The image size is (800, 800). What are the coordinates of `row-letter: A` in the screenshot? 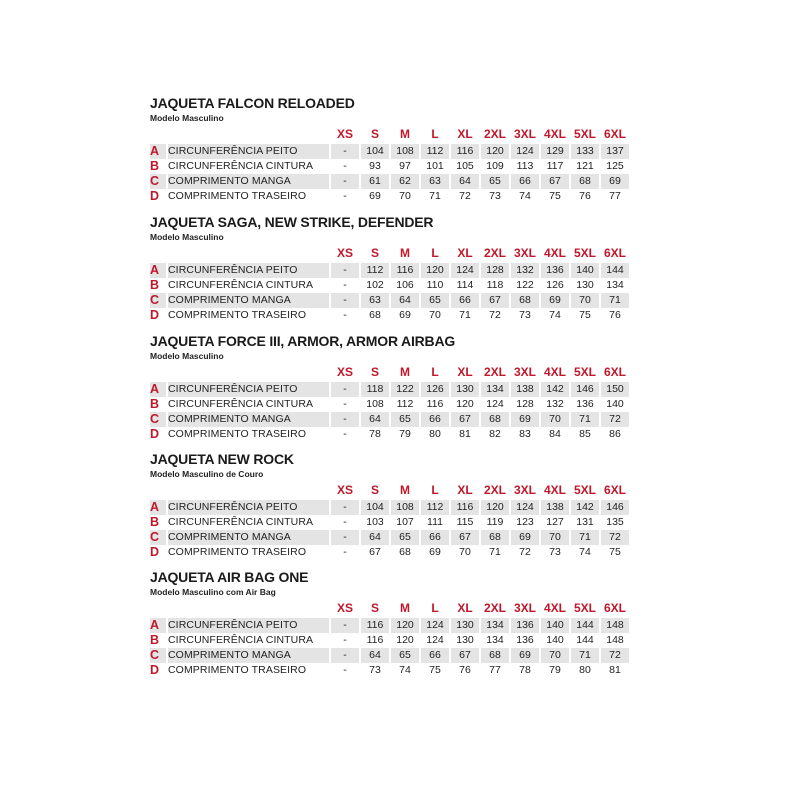 It's located at (158, 507).